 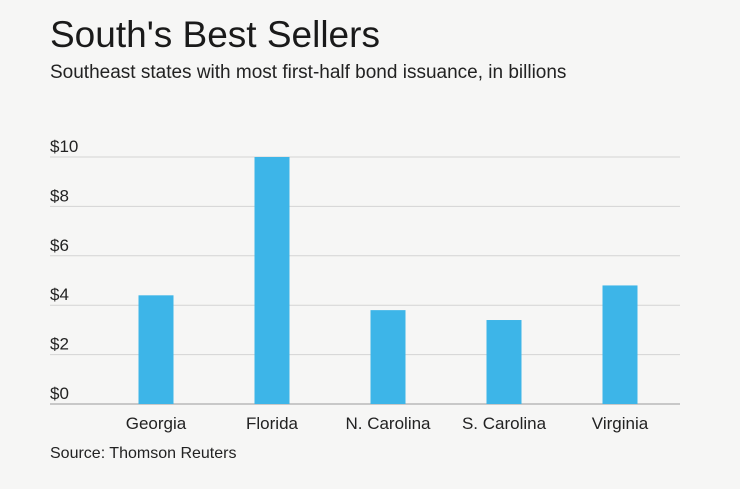 I want to click on y-tick-label: $8, so click(x=59, y=195).